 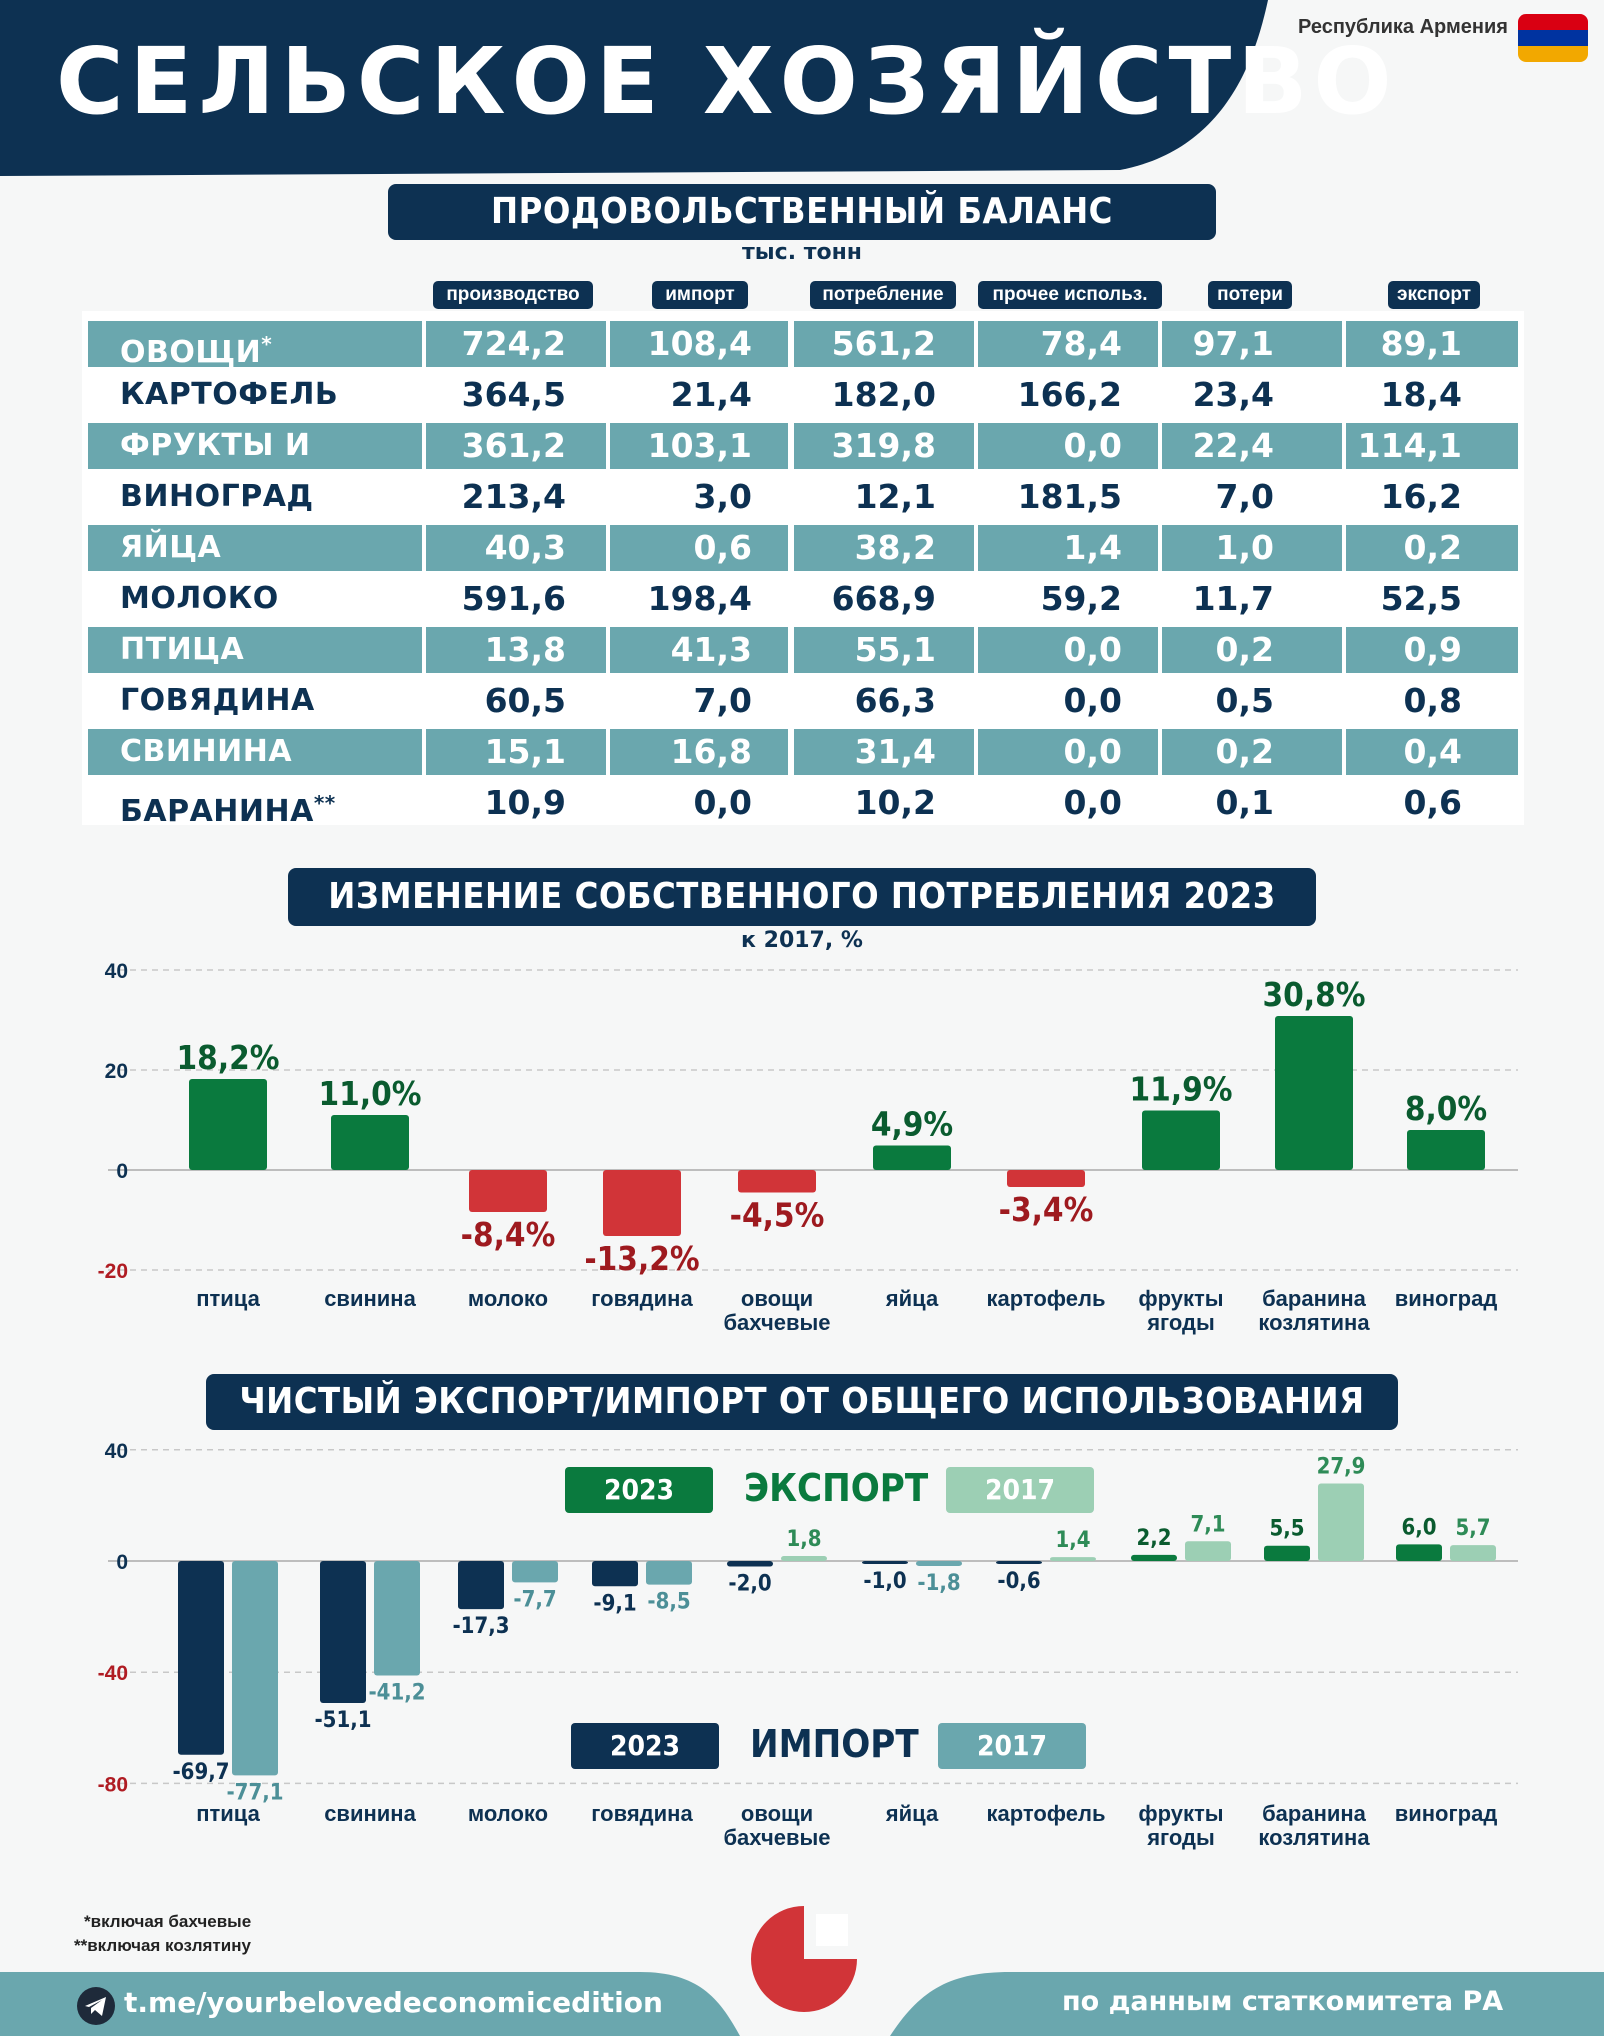 I want to click on table-cell: 52,5, so click(x=1421, y=598).